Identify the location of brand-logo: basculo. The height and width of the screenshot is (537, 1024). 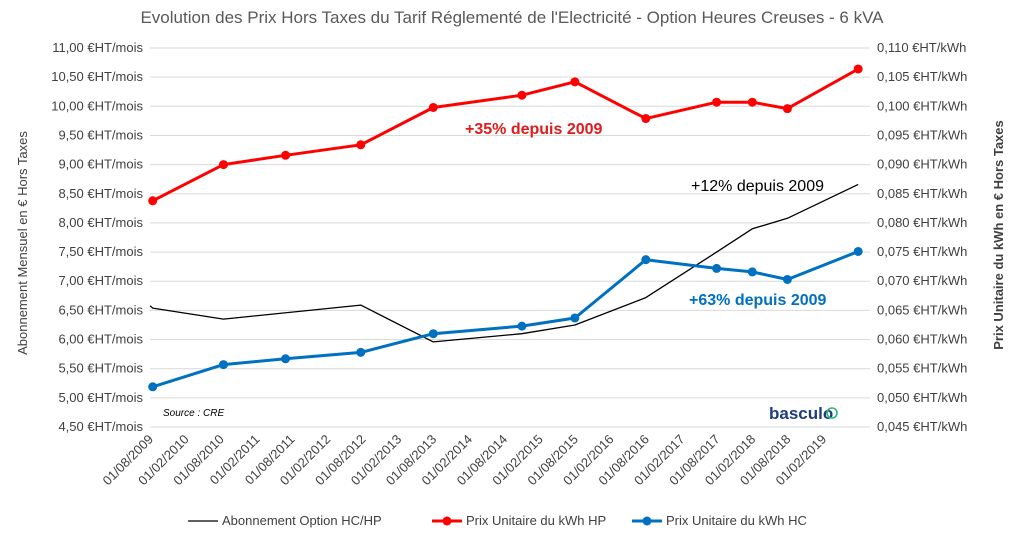
(803, 413).